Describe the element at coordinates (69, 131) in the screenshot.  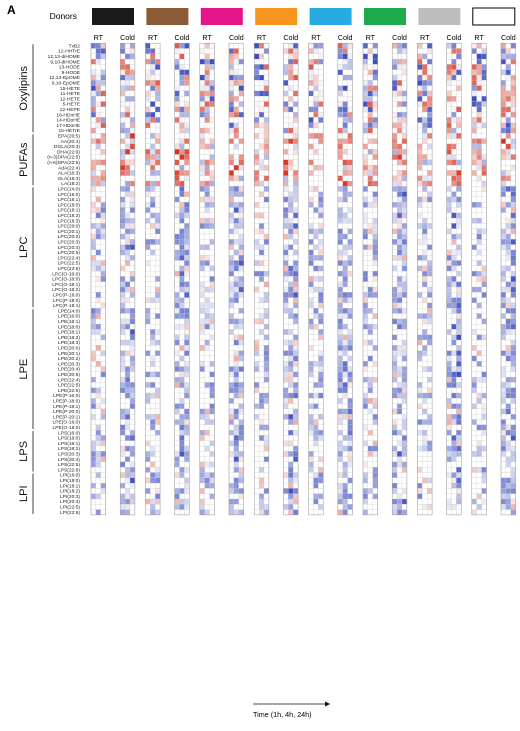
I see `row-label: 15-HETrE` at that location.